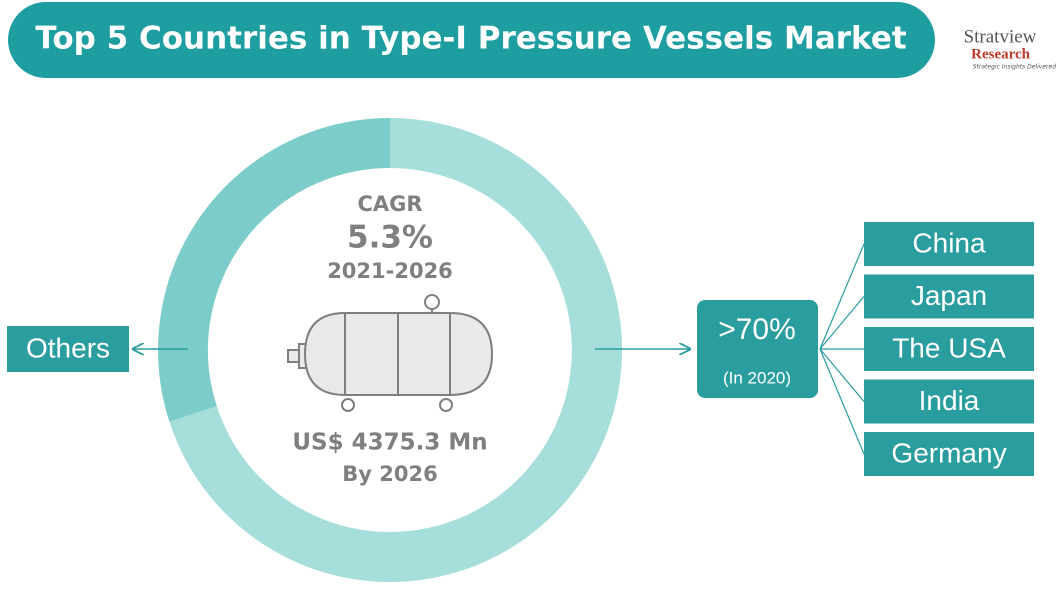 The height and width of the screenshot is (596, 1059). Describe the element at coordinates (1000, 36) in the screenshot. I see `logo-name: Stratview` at that location.